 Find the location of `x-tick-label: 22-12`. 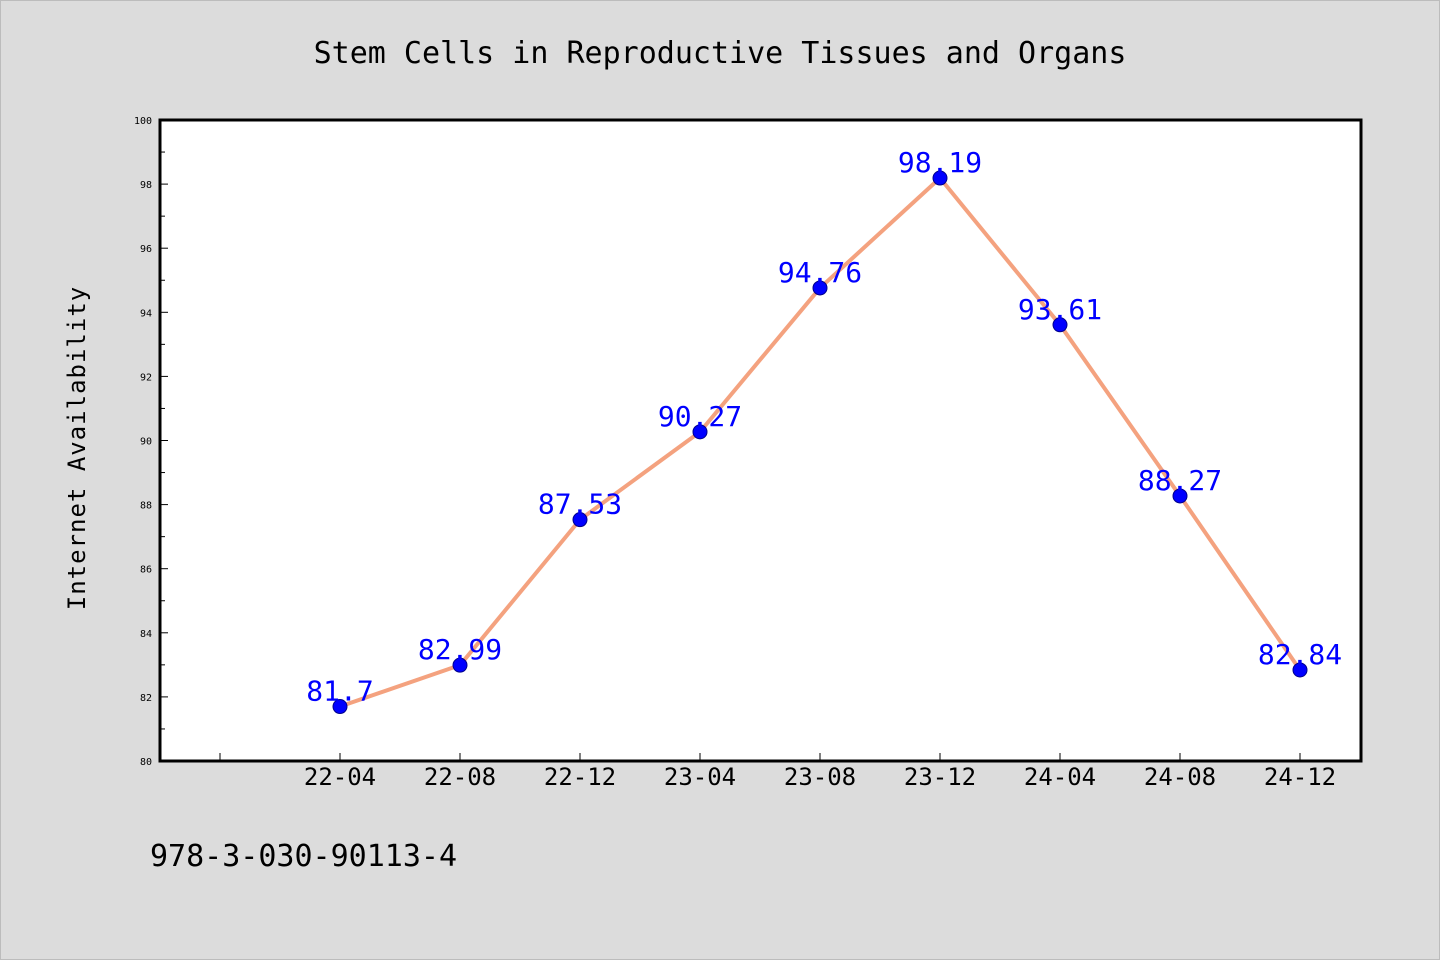

x-tick-label: 22-12 is located at coordinates (580, 777).